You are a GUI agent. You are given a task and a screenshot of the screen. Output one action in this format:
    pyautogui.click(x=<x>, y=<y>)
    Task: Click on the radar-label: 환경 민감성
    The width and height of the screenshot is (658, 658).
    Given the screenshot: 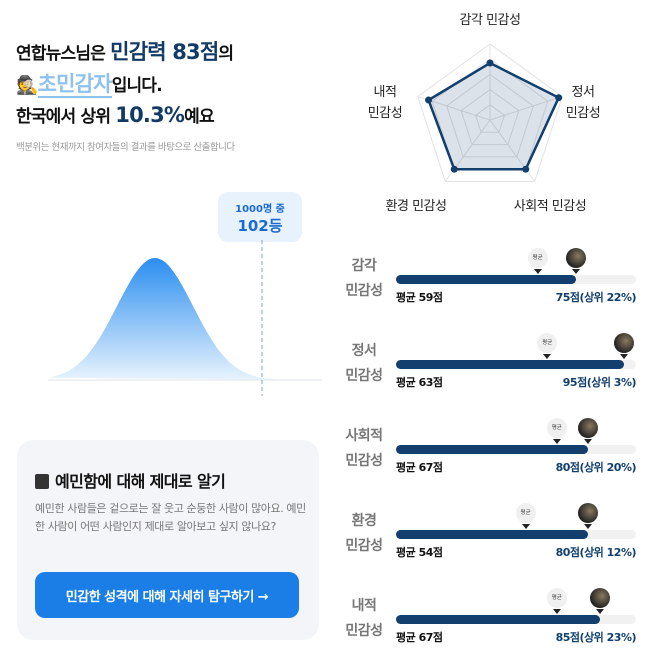 What is the action you would take?
    pyautogui.click(x=416, y=206)
    